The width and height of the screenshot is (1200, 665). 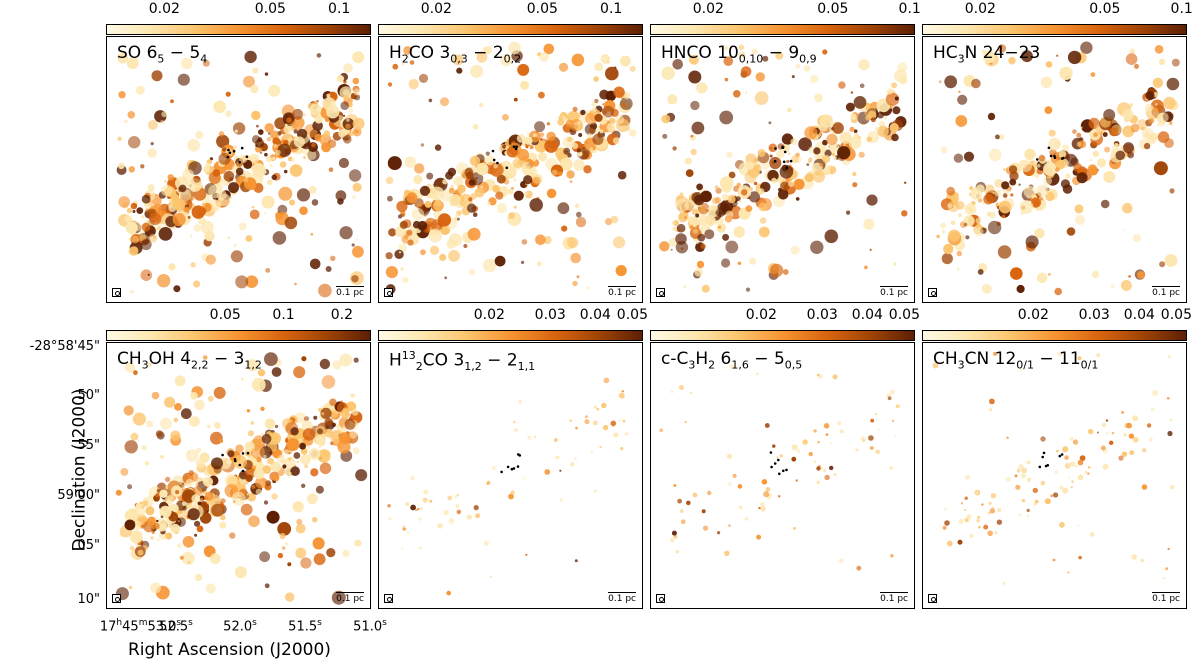 I want to click on map-panel: 0.02 0.05 0.1 H2CO 30,3 − 20,2 0.1 pc, so click(x=510, y=151).